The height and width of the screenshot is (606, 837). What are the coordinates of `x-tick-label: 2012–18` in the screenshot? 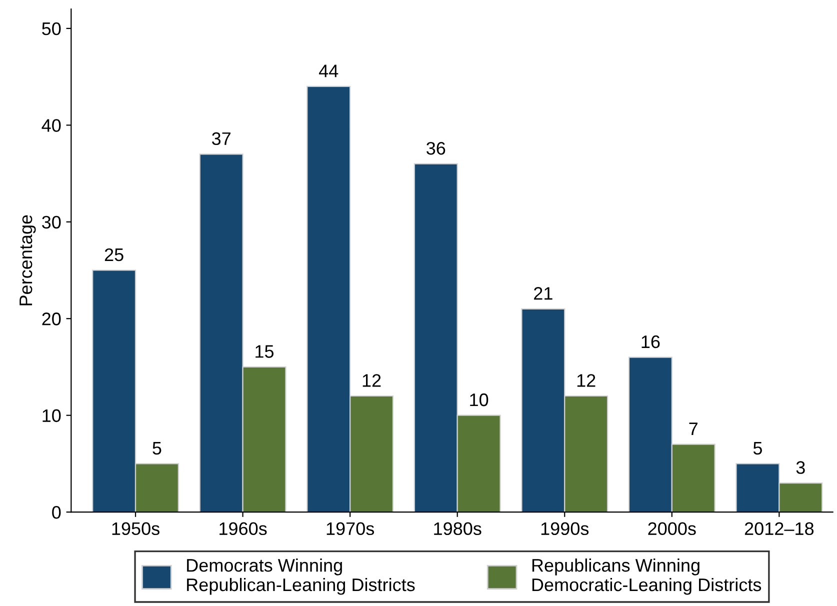 It's located at (779, 529).